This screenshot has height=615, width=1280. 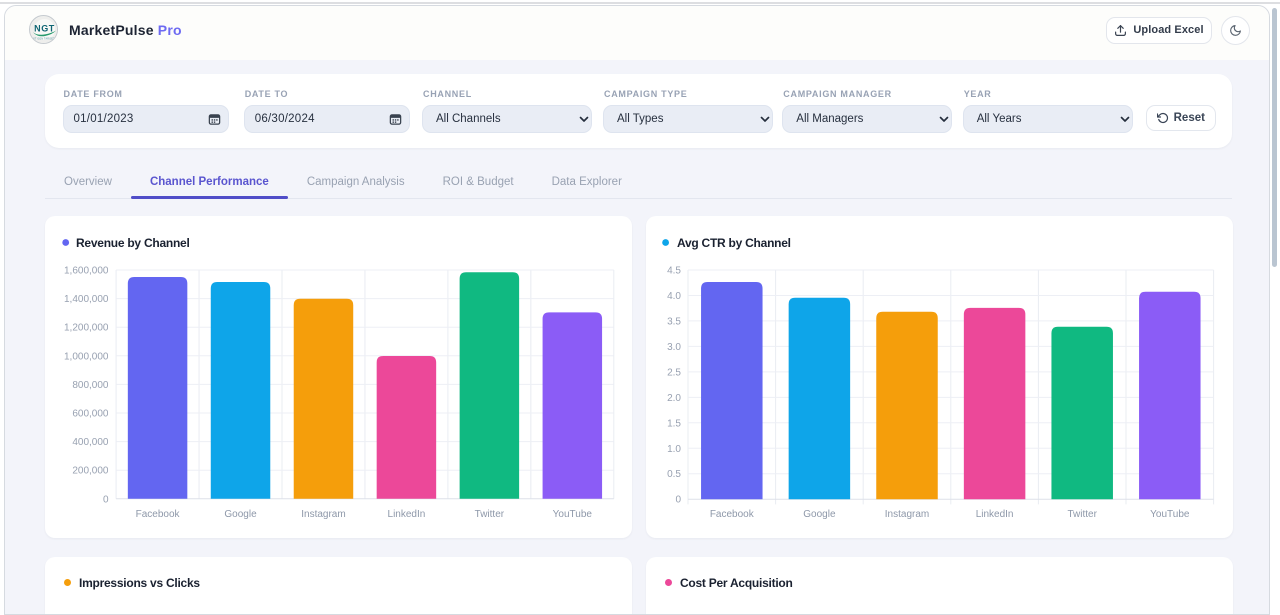 I want to click on svg-text: Revenue by Channel, so click(x=133, y=243).